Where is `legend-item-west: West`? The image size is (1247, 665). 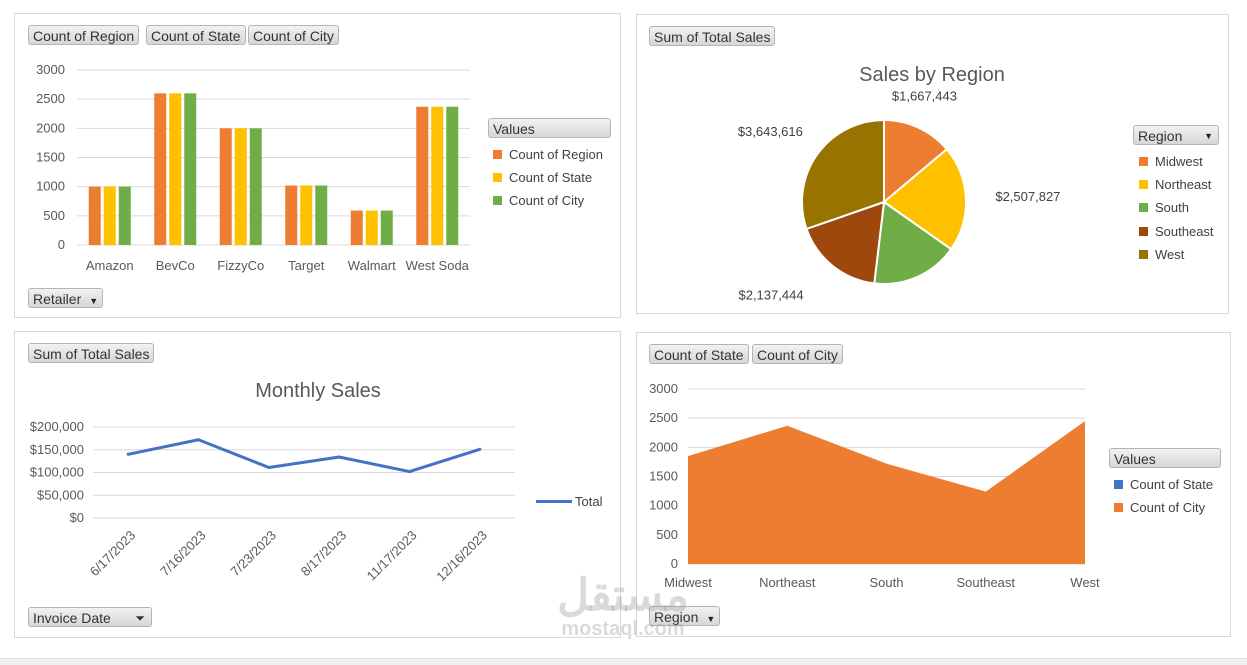 legend-item-west: West is located at coordinates (1161, 254).